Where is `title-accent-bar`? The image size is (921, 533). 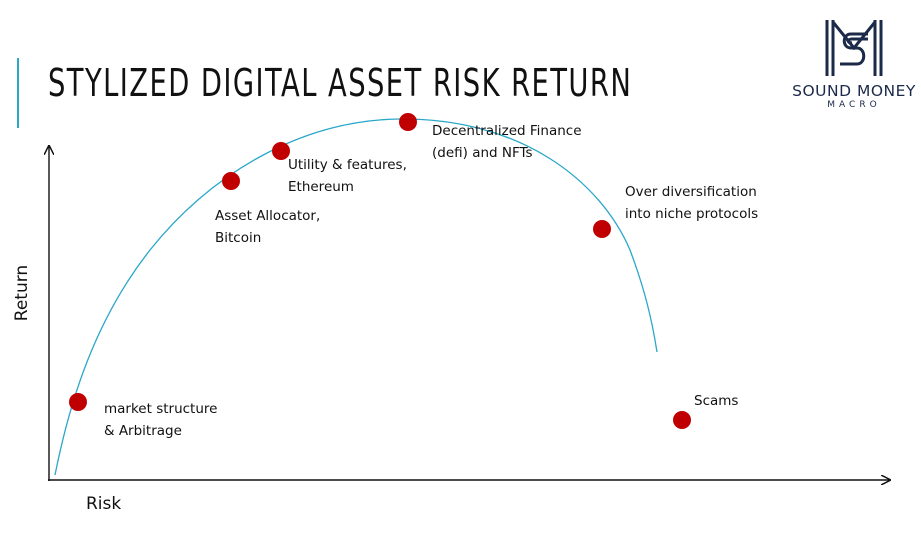
title-accent-bar is located at coordinates (18, 93).